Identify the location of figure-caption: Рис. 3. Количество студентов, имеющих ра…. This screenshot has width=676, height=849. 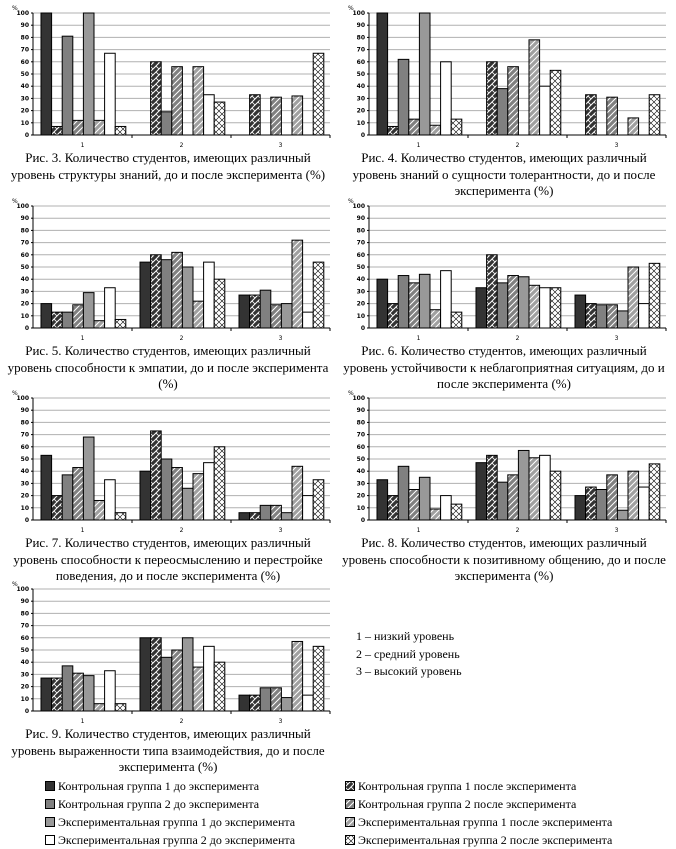
(168, 166).